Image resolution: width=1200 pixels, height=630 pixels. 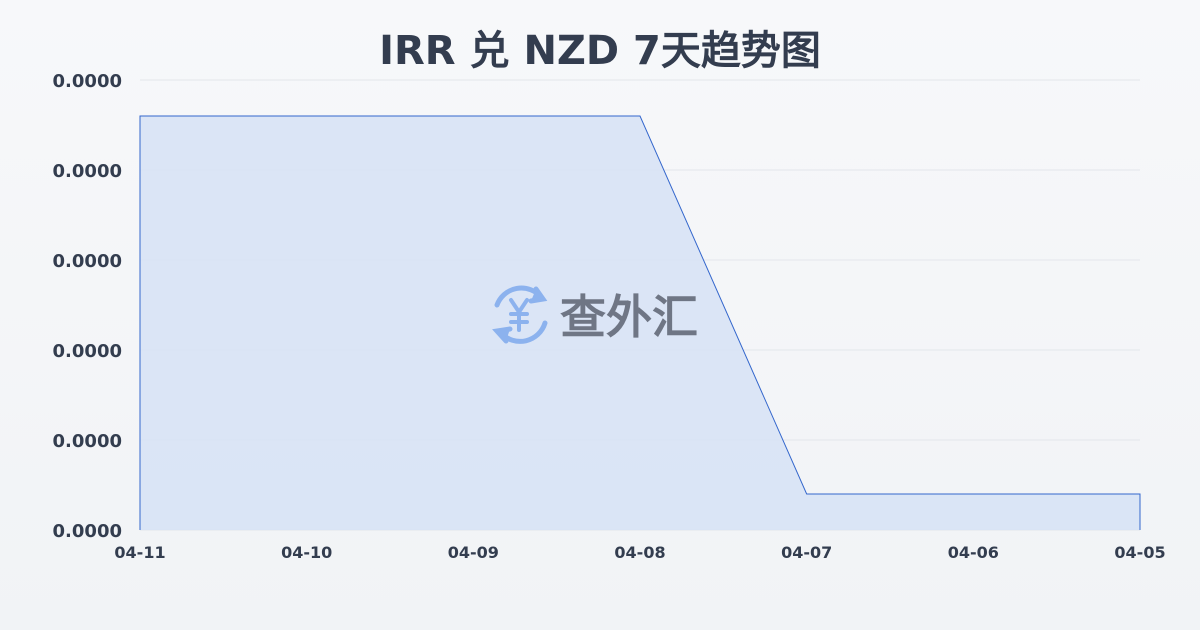 What do you see at coordinates (473, 552) in the screenshot?
I see `x-tick-label: 04-09` at bounding box center [473, 552].